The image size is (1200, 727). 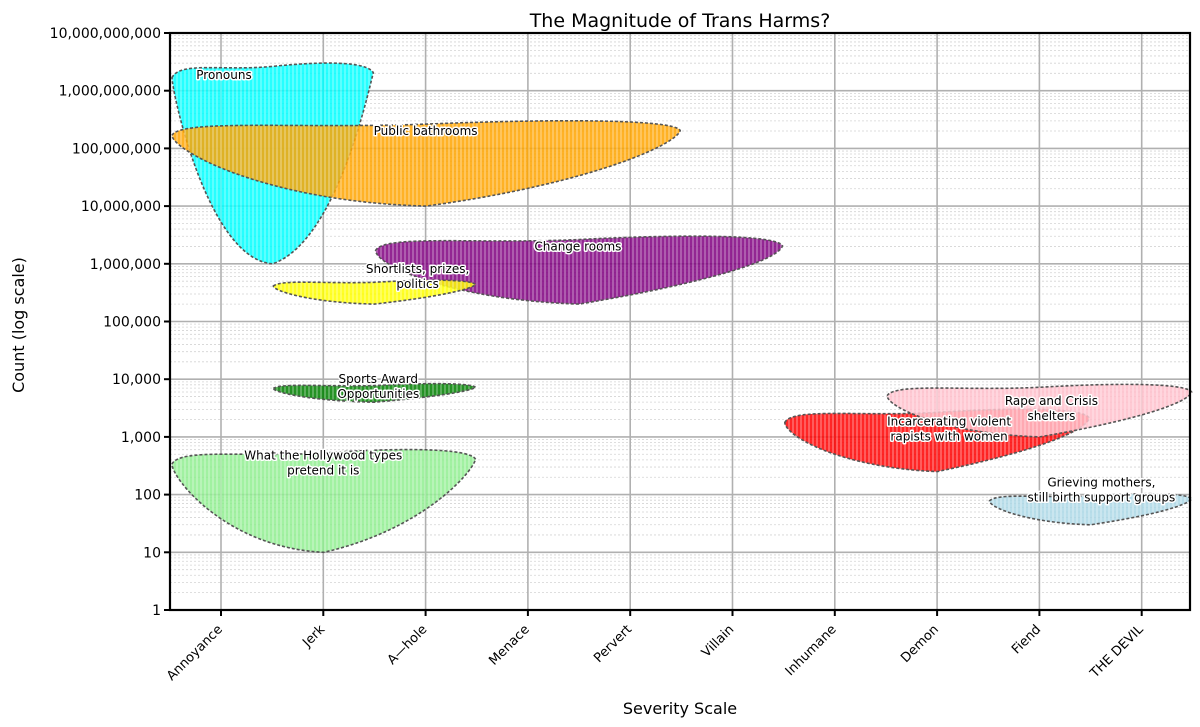 I want to click on y-tick-label: 100,000,000, so click(x=116, y=149).